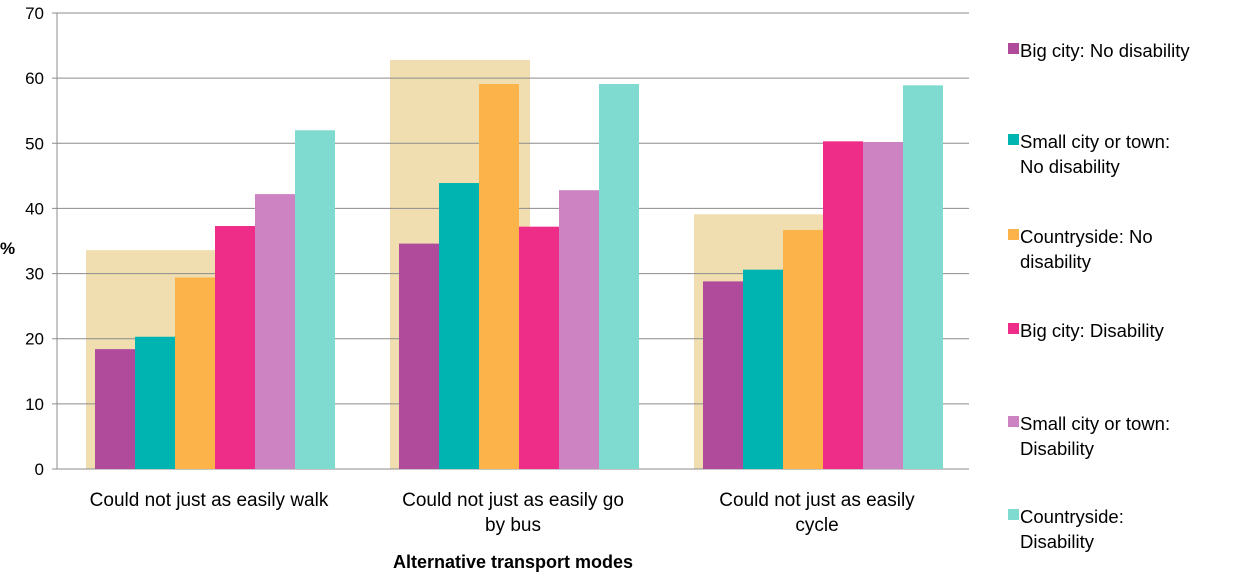 This screenshot has height=581, width=1237. I want to click on y-tick-label: 60, so click(34, 78).